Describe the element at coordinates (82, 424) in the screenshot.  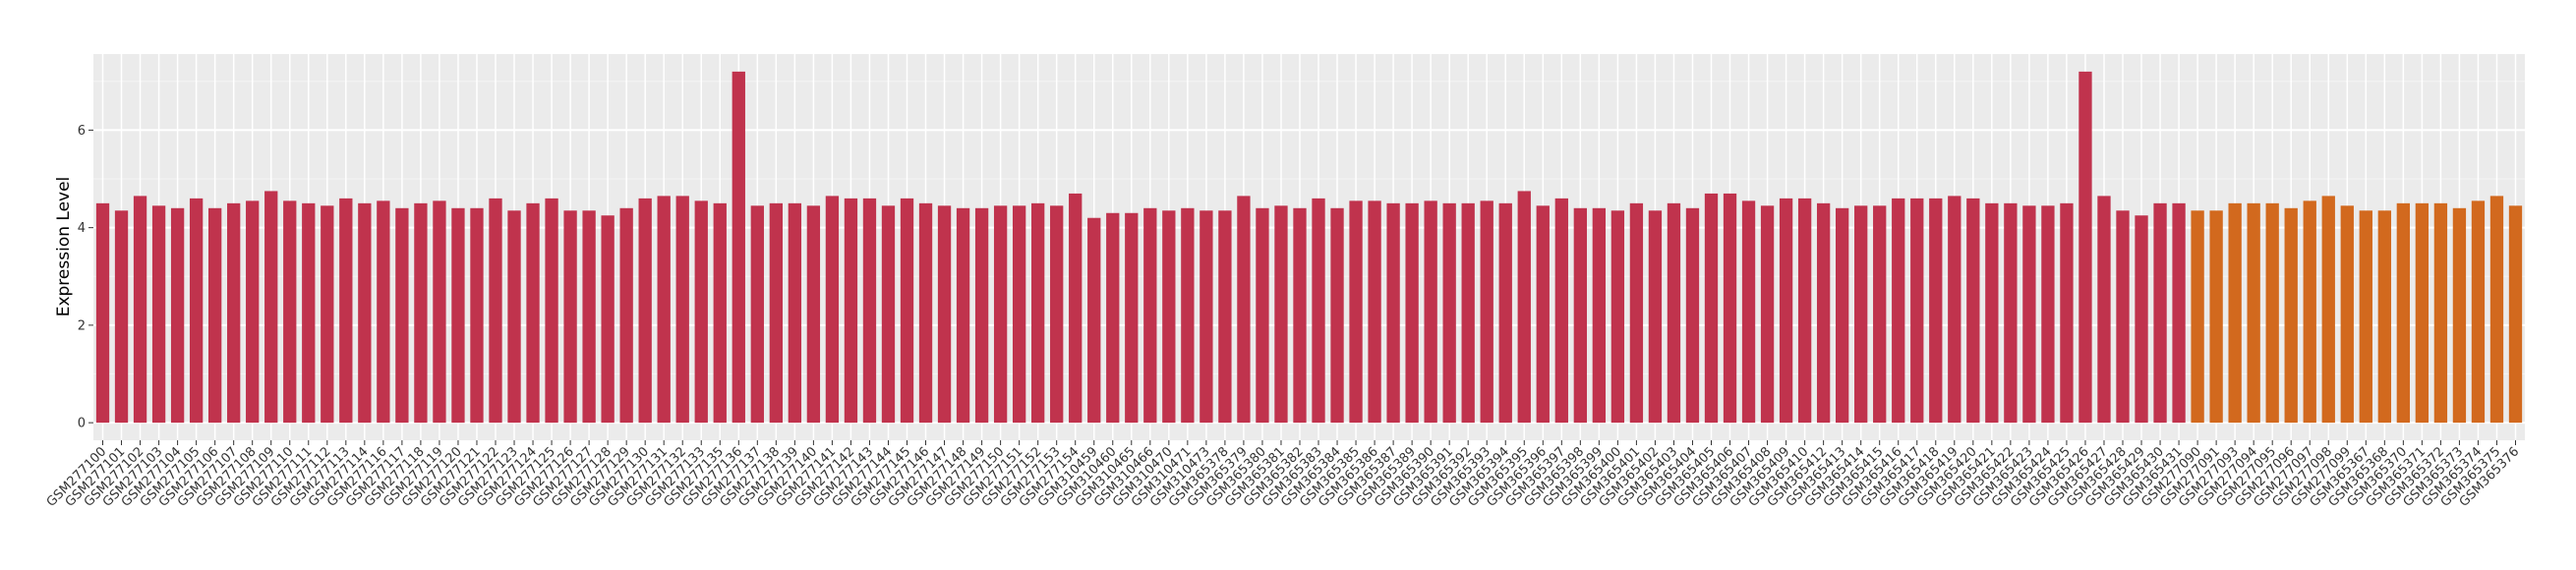
I see `y-tick-label: 0` at that location.